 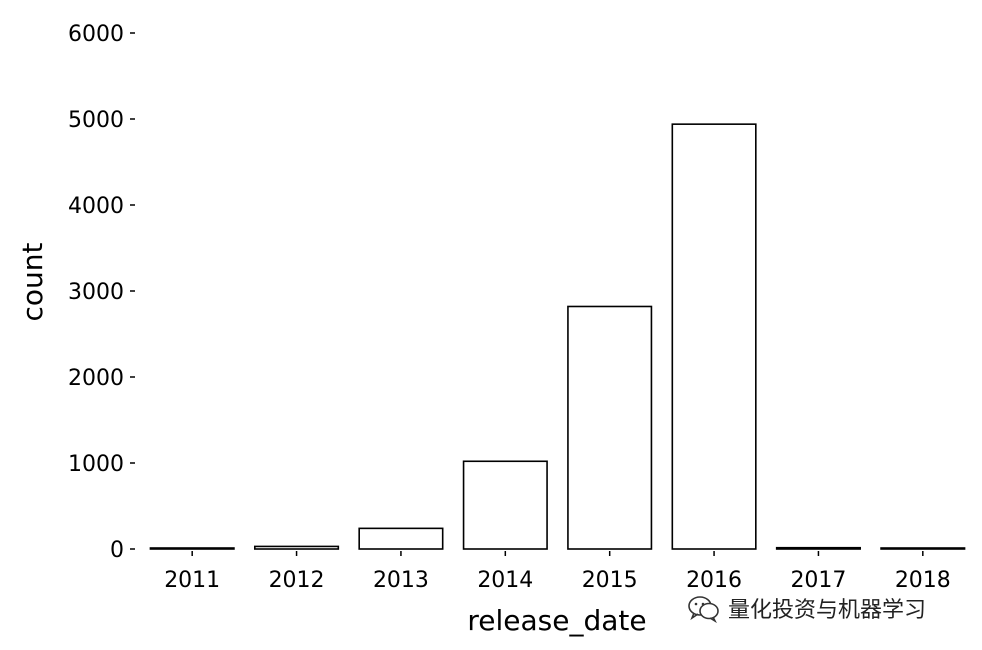 I want to click on watermark: 量化投资与机器学习, so click(x=806, y=608).